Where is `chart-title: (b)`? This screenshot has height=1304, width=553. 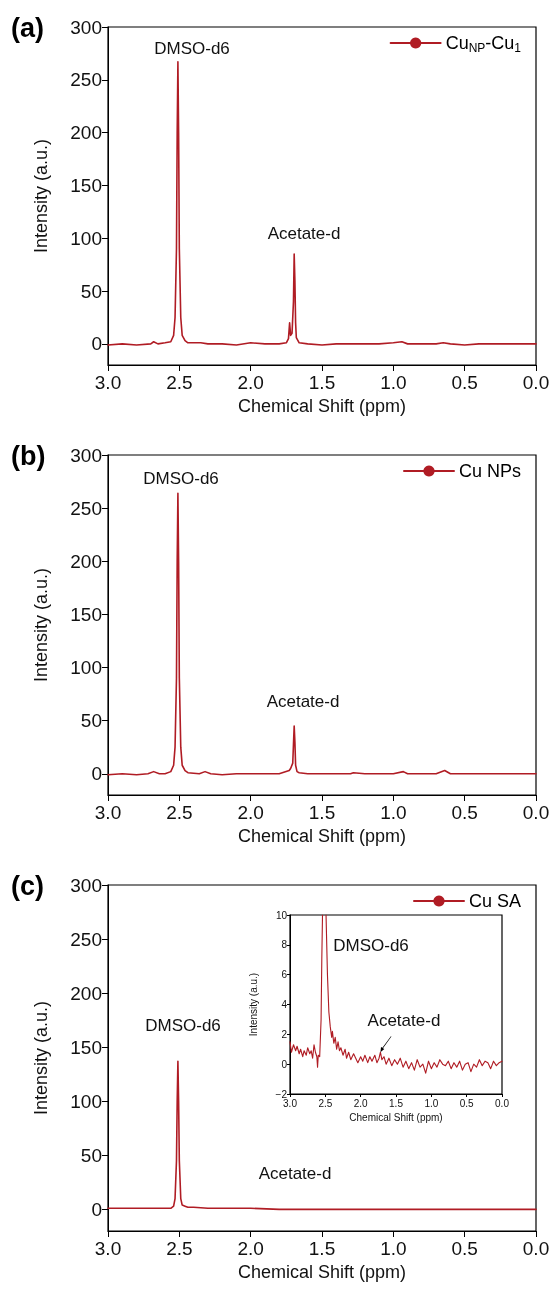 chart-title: (b) is located at coordinates (28, 455).